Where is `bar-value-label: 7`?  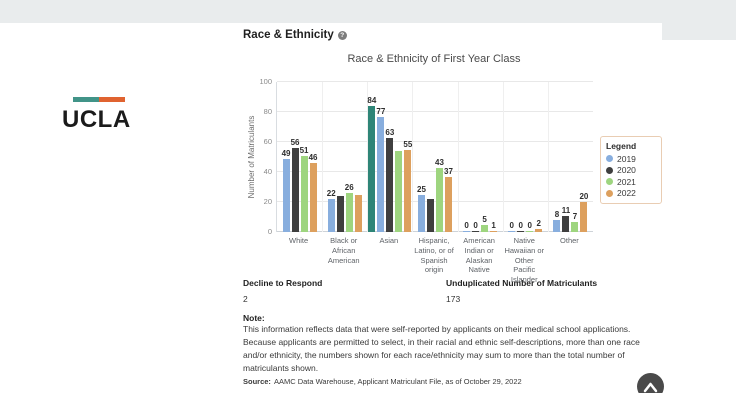 bar-value-label: 7 is located at coordinates (575, 216).